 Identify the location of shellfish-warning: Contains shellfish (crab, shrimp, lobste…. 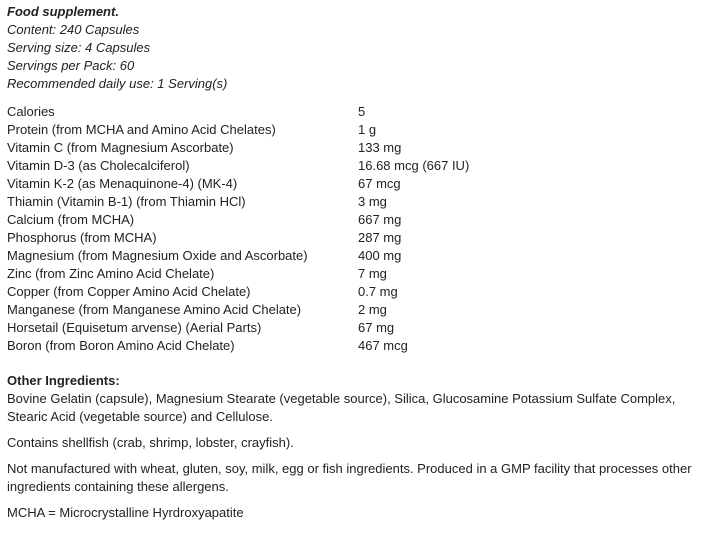
(150, 442).